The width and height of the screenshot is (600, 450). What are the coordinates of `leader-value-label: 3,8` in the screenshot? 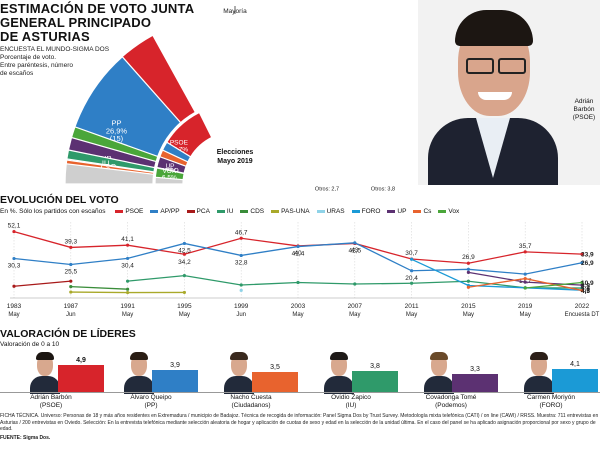 It's located at (375, 366).